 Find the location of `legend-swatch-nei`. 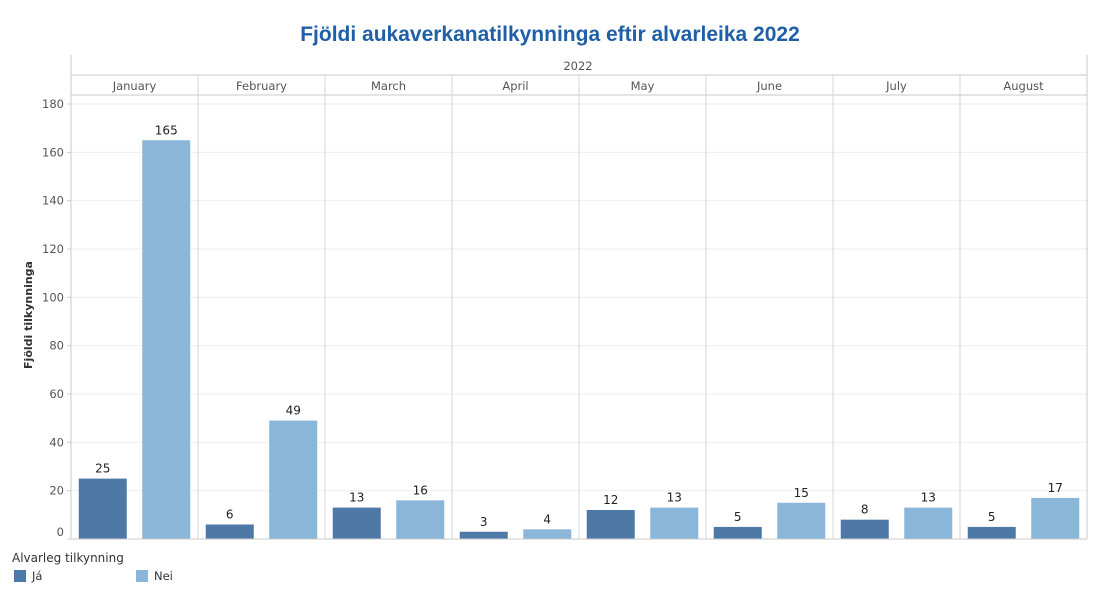

legend-swatch-nei is located at coordinates (142, 576).